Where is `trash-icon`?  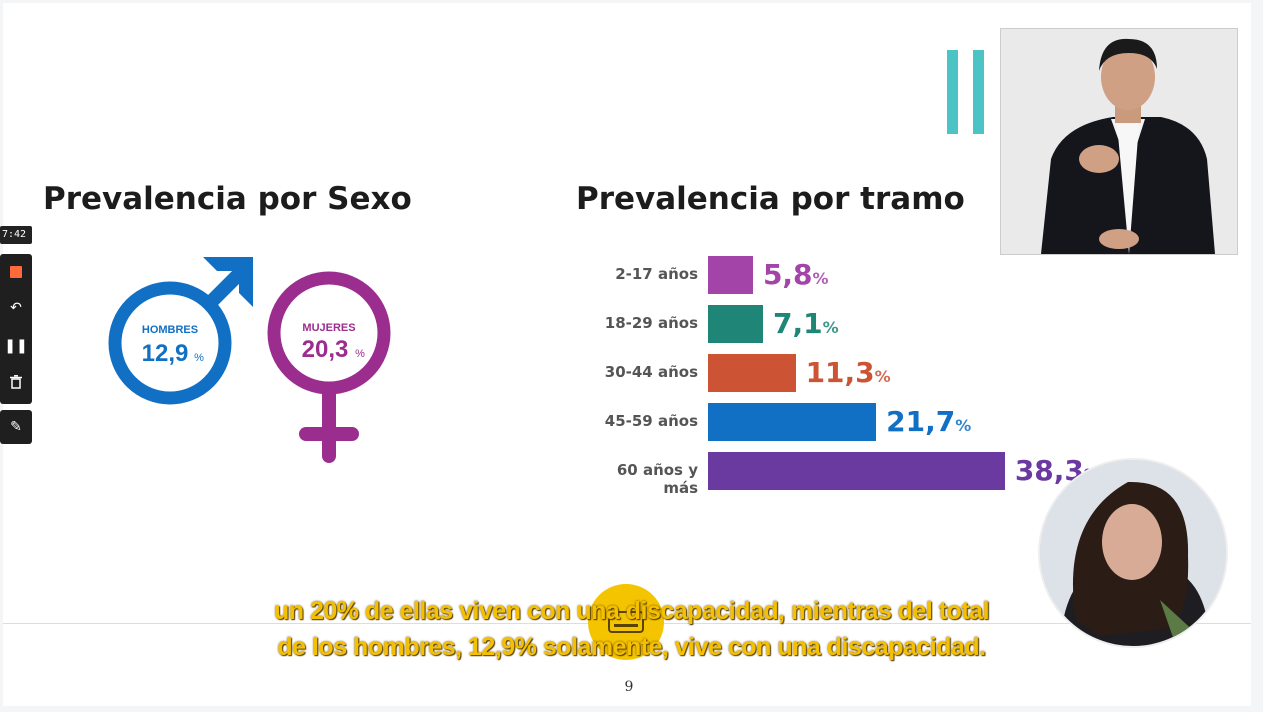 trash-icon is located at coordinates (16, 382).